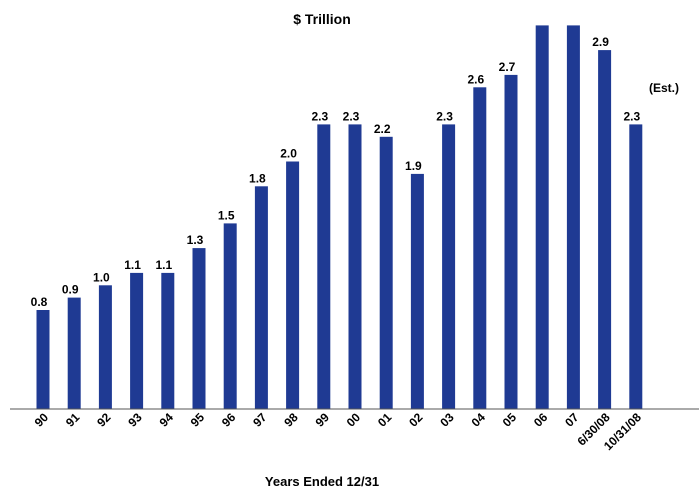 The image size is (699, 494). Describe the element at coordinates (385, 420) in the screenshot. I see `x-tick-label-11: 01` at that location.